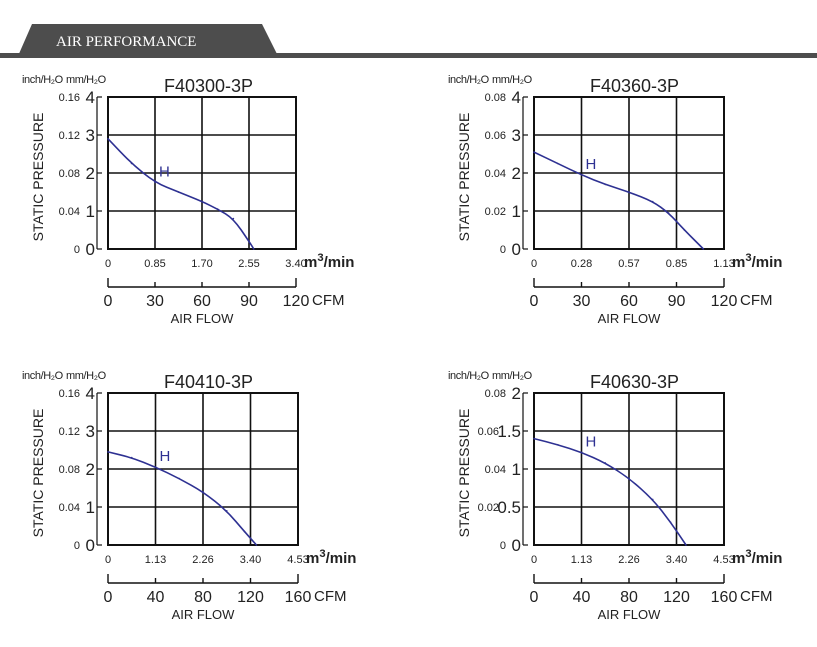 This screenshot has height=647, width=817. I want to click on x-tick-label-m3: 2.55, so click(248, 264).